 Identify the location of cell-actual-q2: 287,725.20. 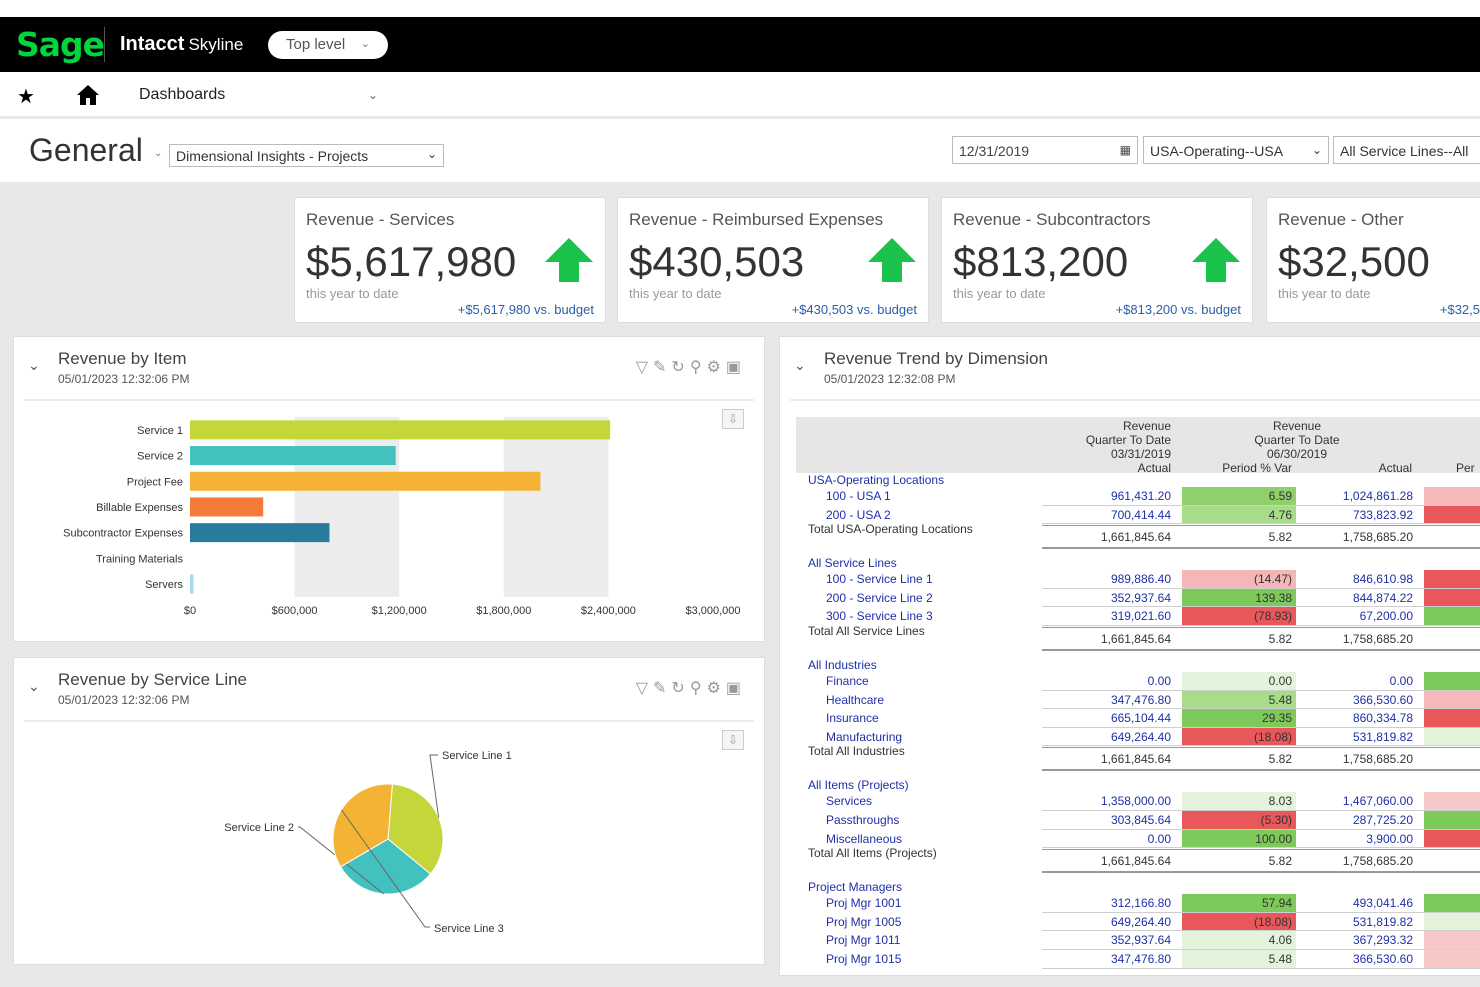
(1382, 820).